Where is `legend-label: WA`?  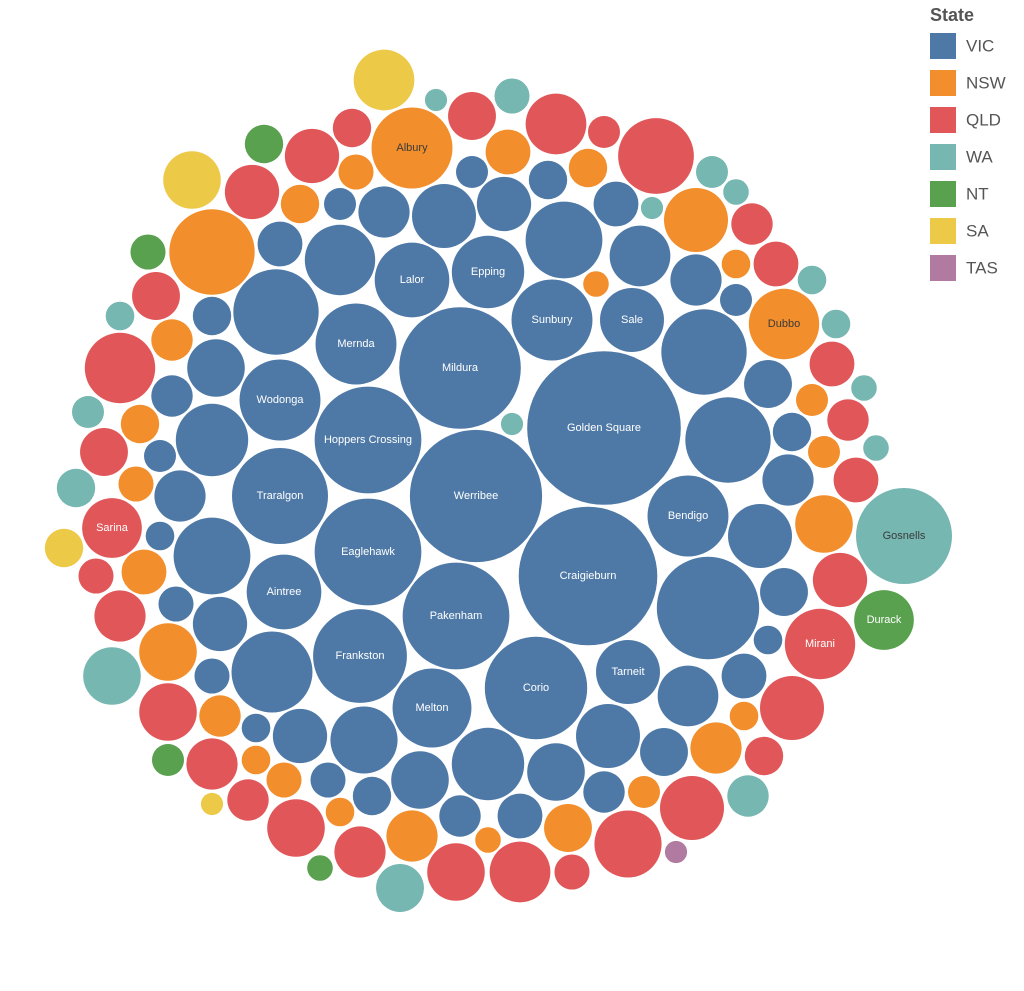 legend-label: WA is located at coordinates (979, 156).